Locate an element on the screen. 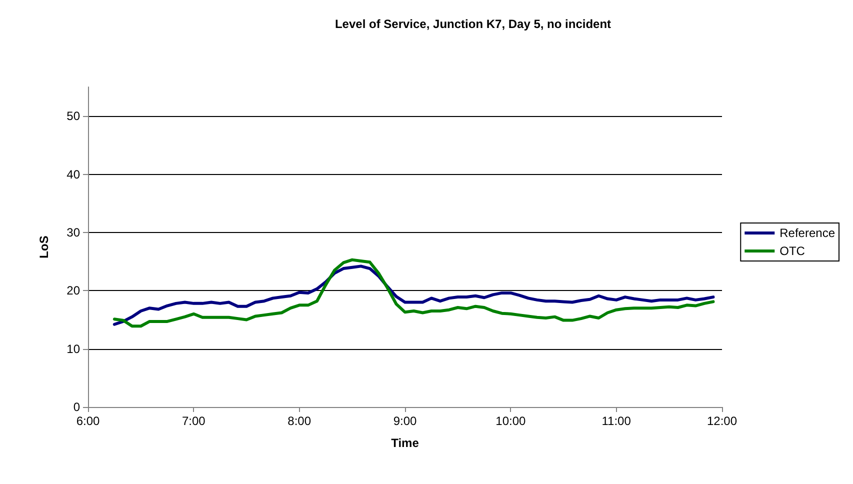 The image size is (853, 484). x-tick-label: 10:00 is located at coordinates (511, 421).